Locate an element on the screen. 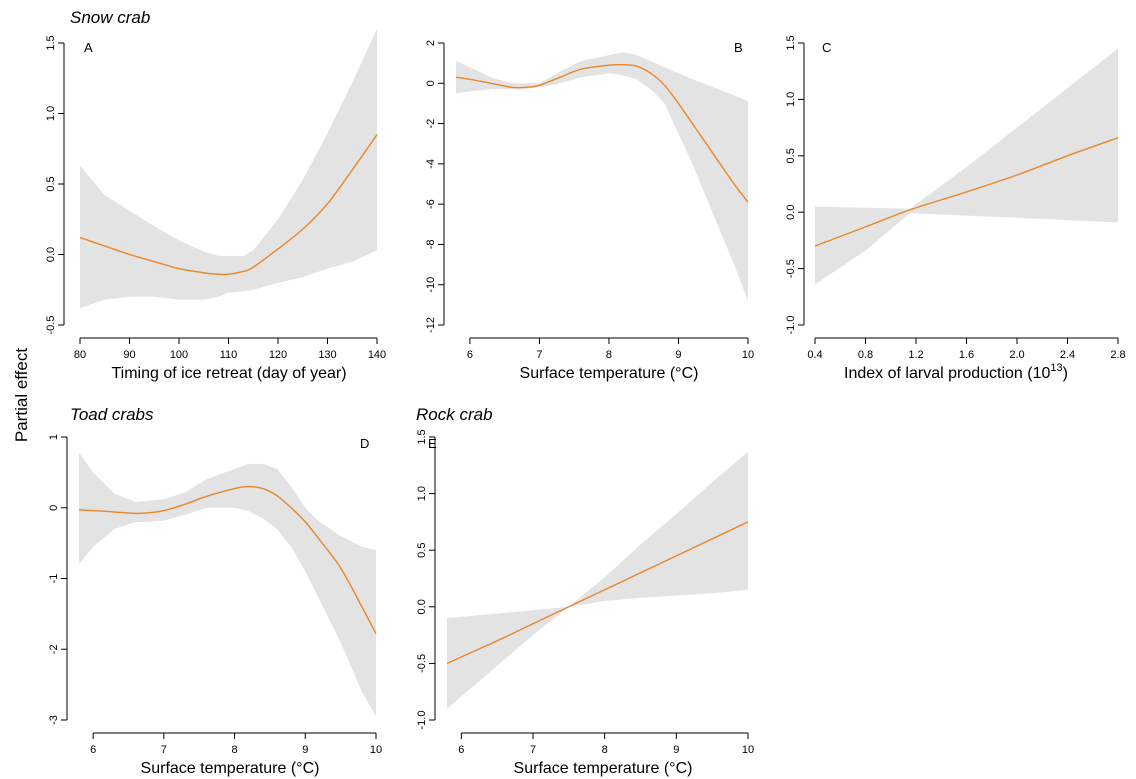 The height and width of the screenshot is (779, 1136). x-tick-label: 0.4 is located at coordinates (814, 355).